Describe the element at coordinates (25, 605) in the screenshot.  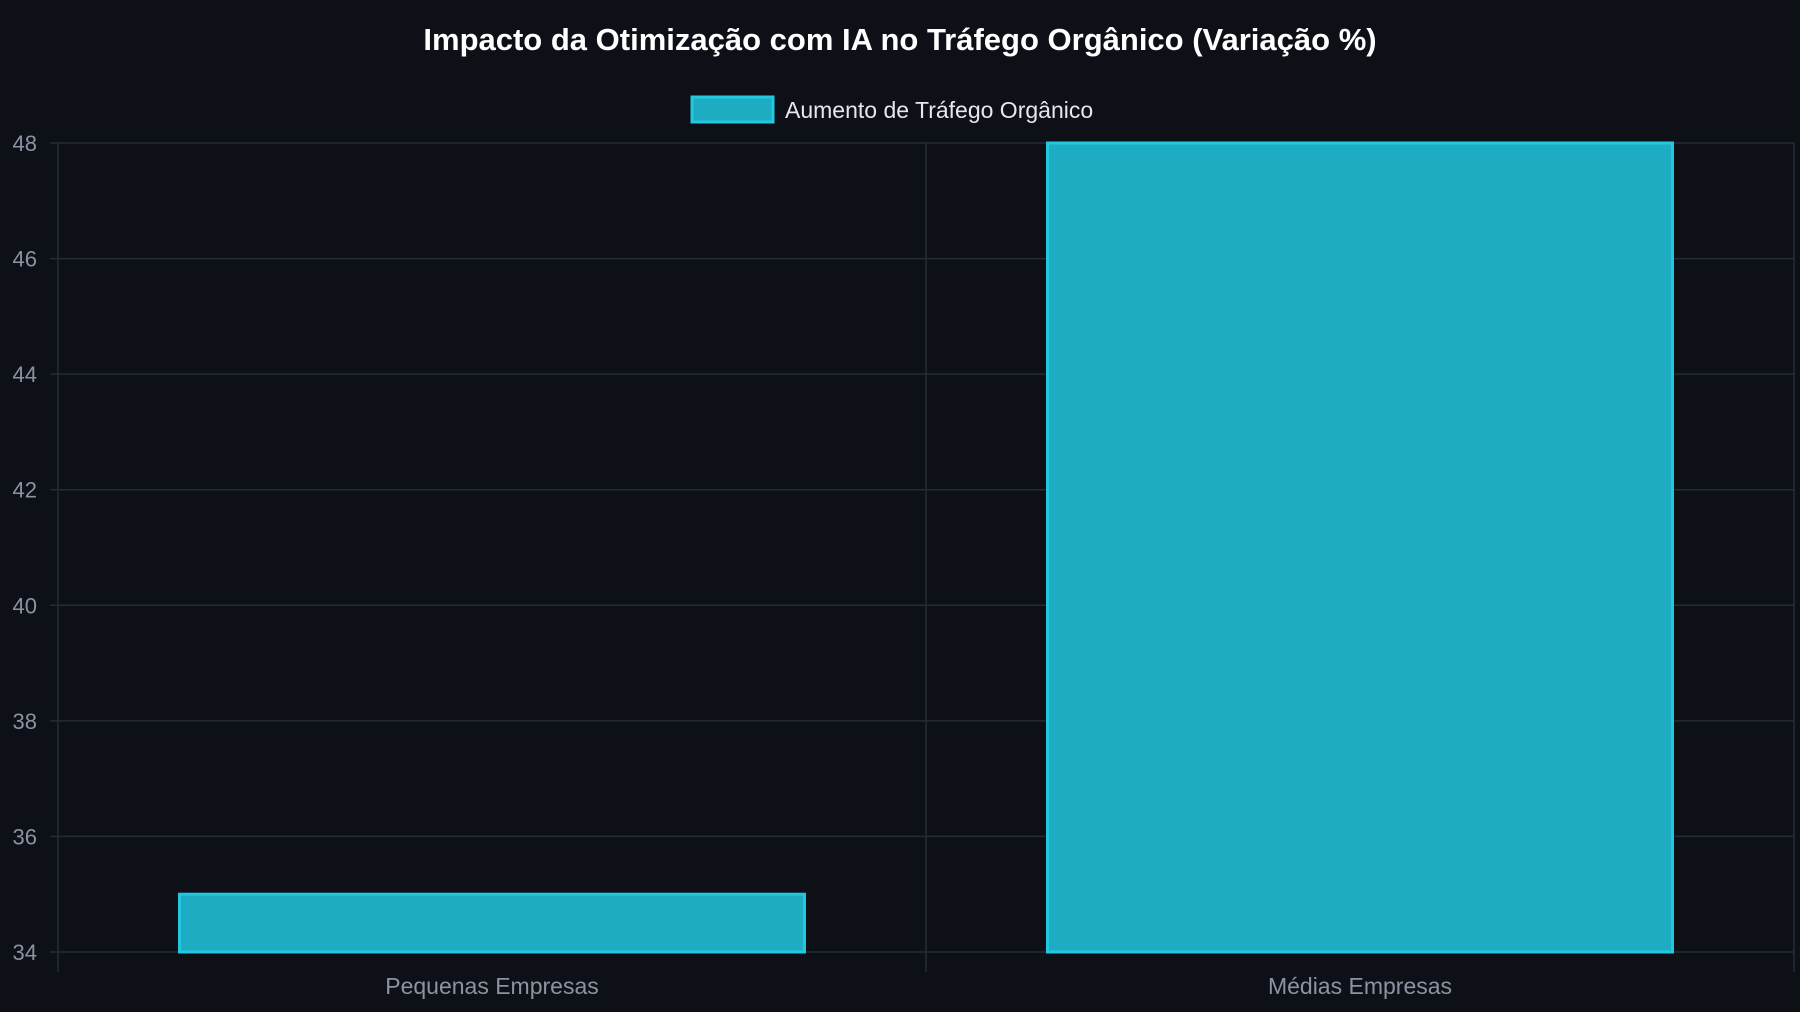
I see `y-tick-label: 40` at that location.